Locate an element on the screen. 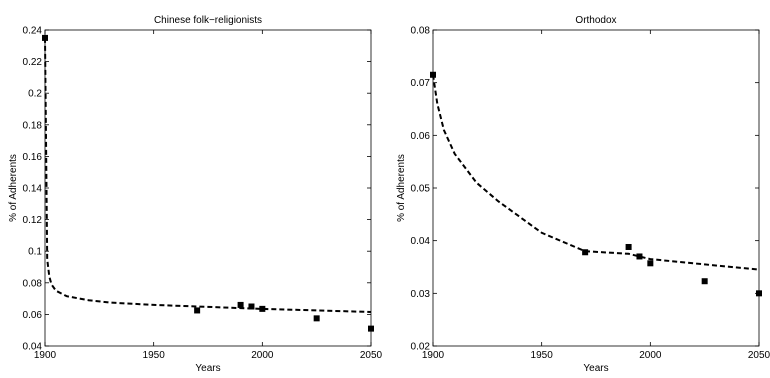 This screenshot has width=770, height=378. left-y-tick-label: 0.04 is located at coordinates (33, 347).